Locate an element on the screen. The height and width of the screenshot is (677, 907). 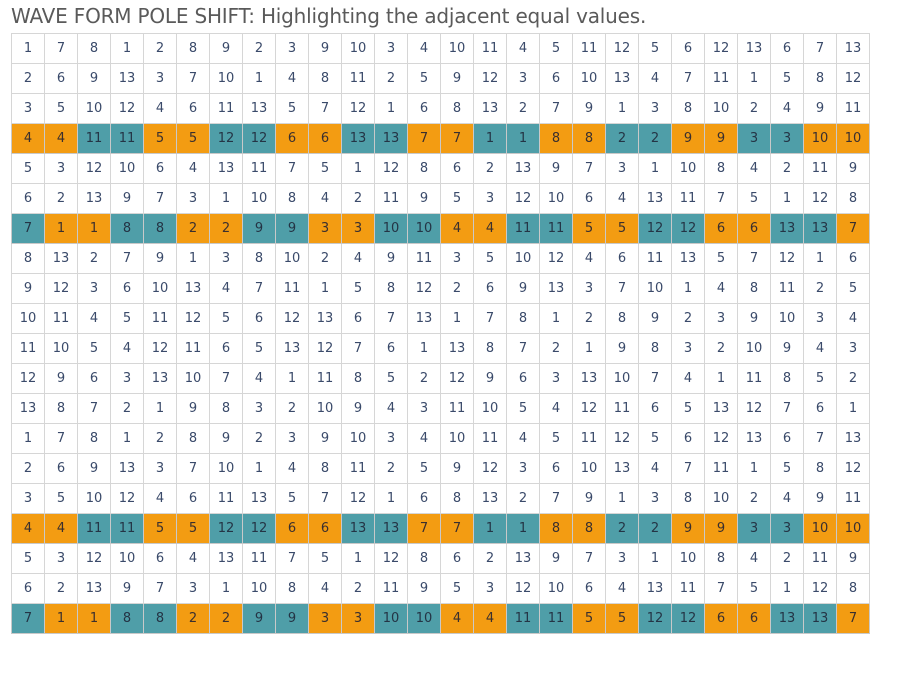
grid-row: 13 8 7 2 1 9 8 3 2 10 9 4 3 11 10 5 4 12 11 6 5 13 12 7 6 1 is located at coordinates (440, 408).